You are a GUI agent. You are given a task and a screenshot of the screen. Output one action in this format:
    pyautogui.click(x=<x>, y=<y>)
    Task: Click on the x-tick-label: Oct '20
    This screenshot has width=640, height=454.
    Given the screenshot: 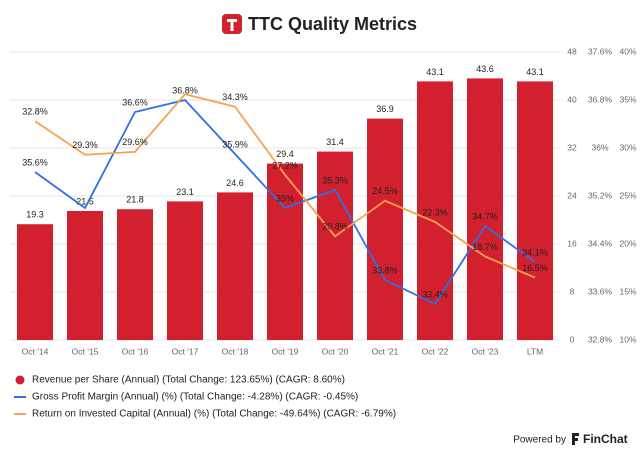 What is the action you would take?
    pyautogui.click(x=335, y=351)
    